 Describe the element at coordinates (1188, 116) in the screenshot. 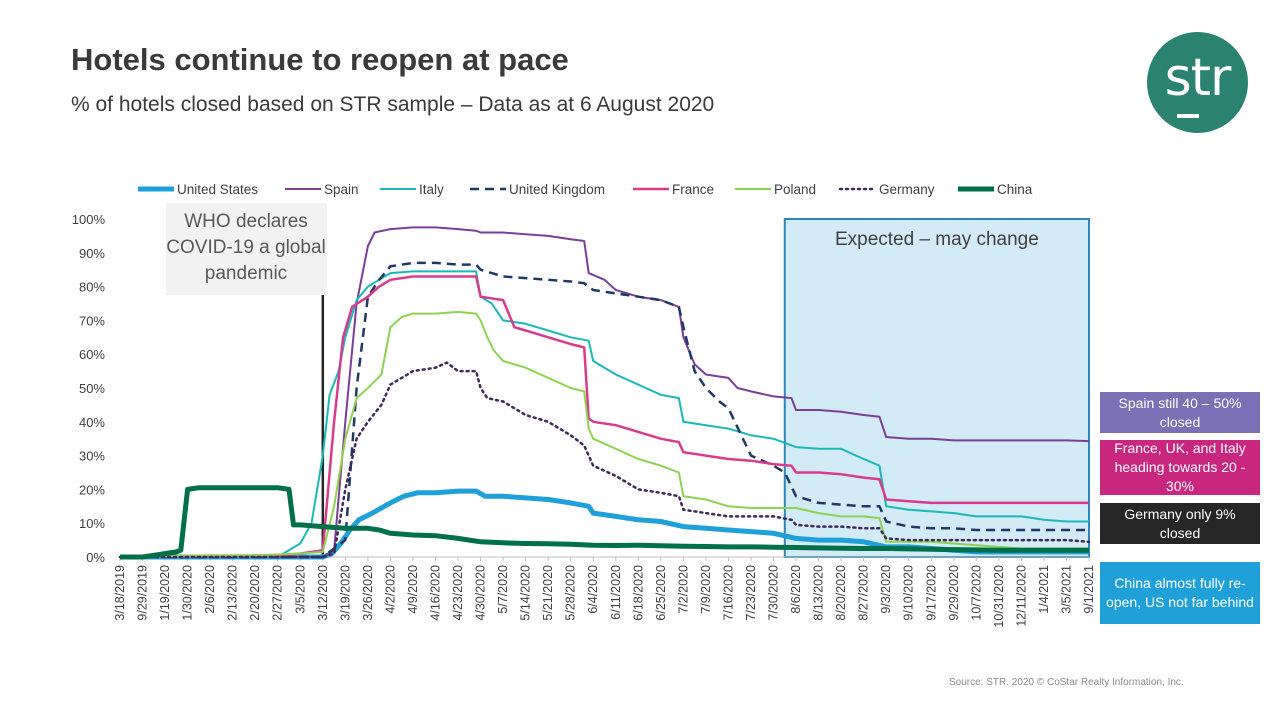

I see `str-logo-underline` at that location.